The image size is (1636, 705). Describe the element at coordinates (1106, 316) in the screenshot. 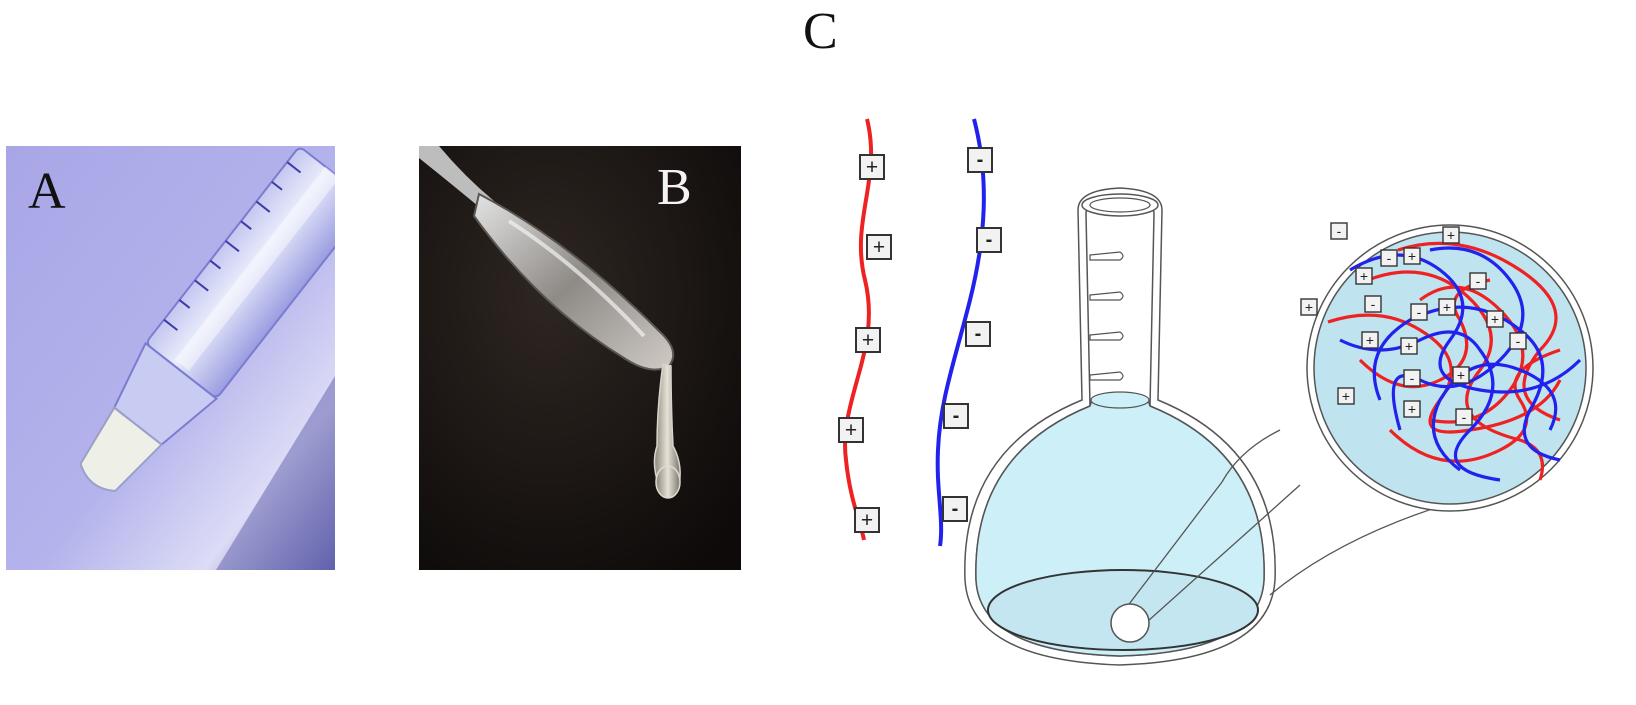

I see `flask-graduation-marks` at that location.